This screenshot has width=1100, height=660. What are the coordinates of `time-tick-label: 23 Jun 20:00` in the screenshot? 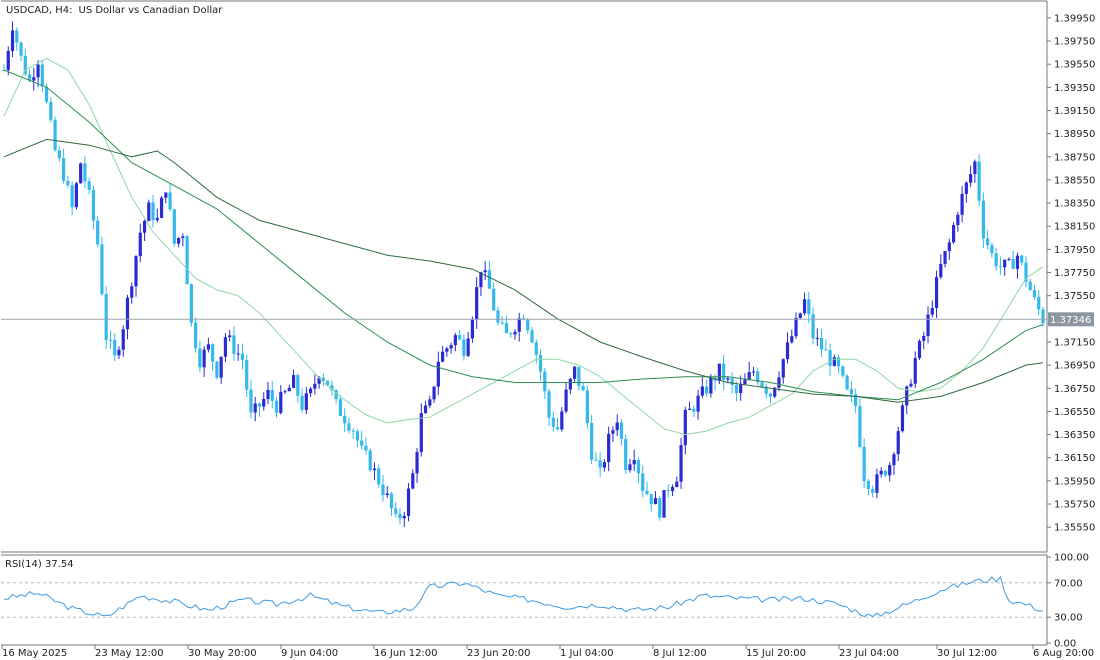 It's located at (499, 653).